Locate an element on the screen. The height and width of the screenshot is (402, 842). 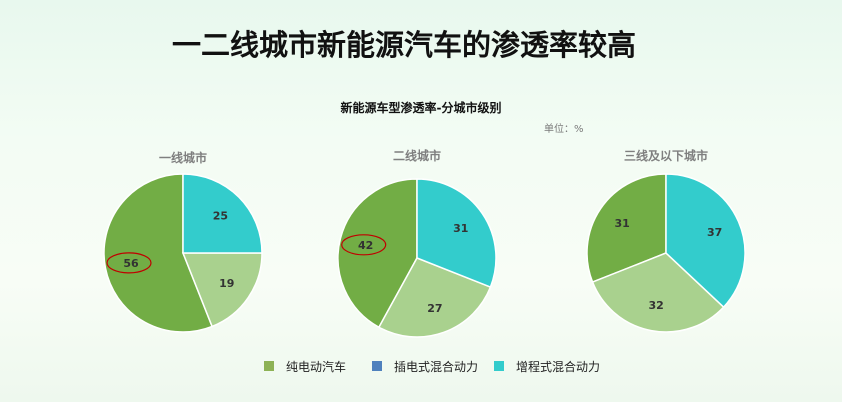
legend-item-bev: 纯电动汽车 is located at coordinates (305, 366).